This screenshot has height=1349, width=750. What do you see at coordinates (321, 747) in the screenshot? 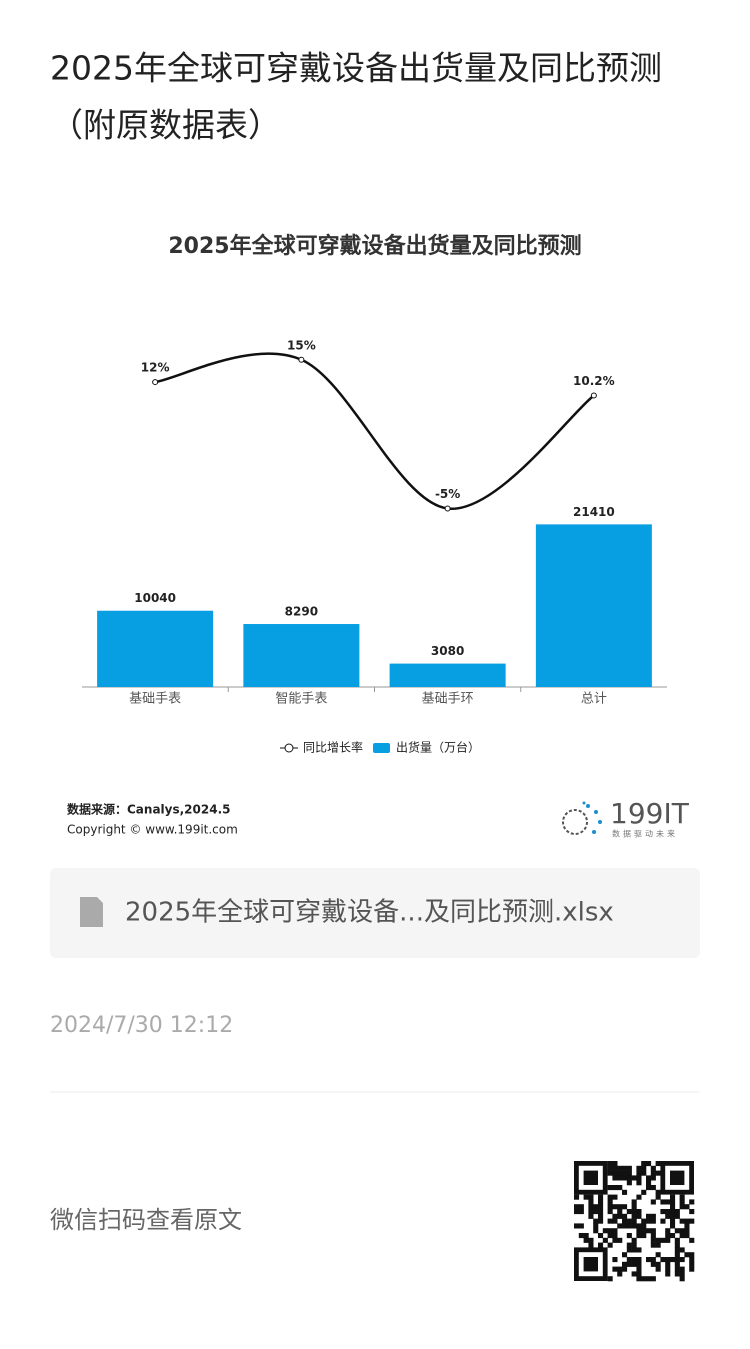
I see `legend-item: 同比增长率` at bounding box center [321, 747].